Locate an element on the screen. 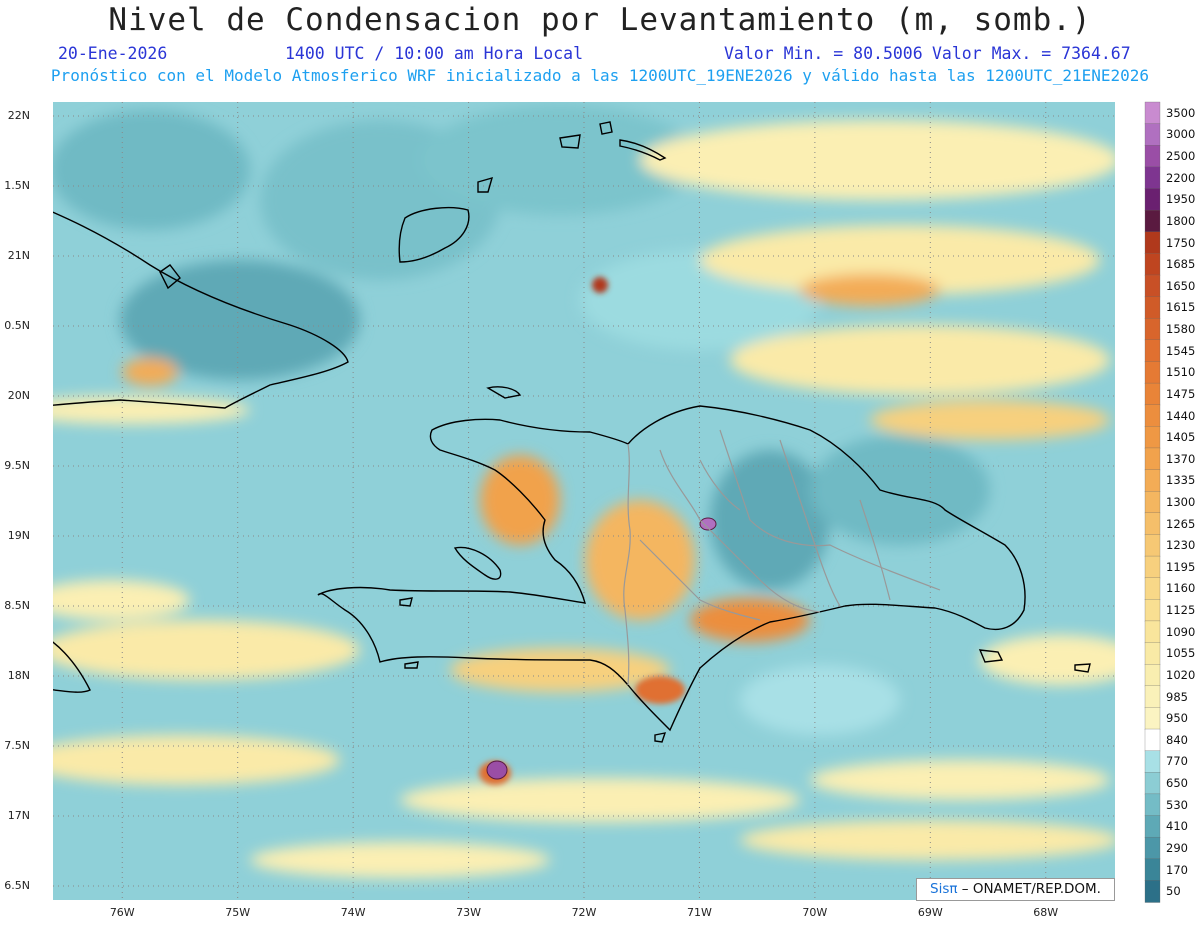  legend-level-label: 1510 is located at coordinates (1181, 372).